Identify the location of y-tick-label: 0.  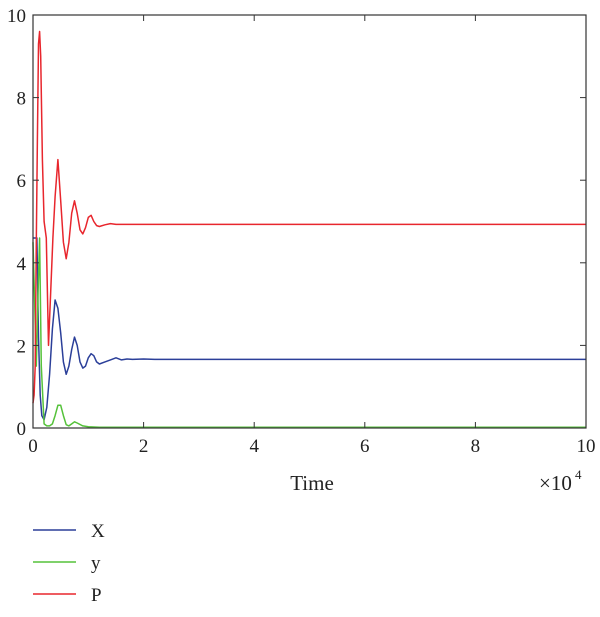
(22, 429).